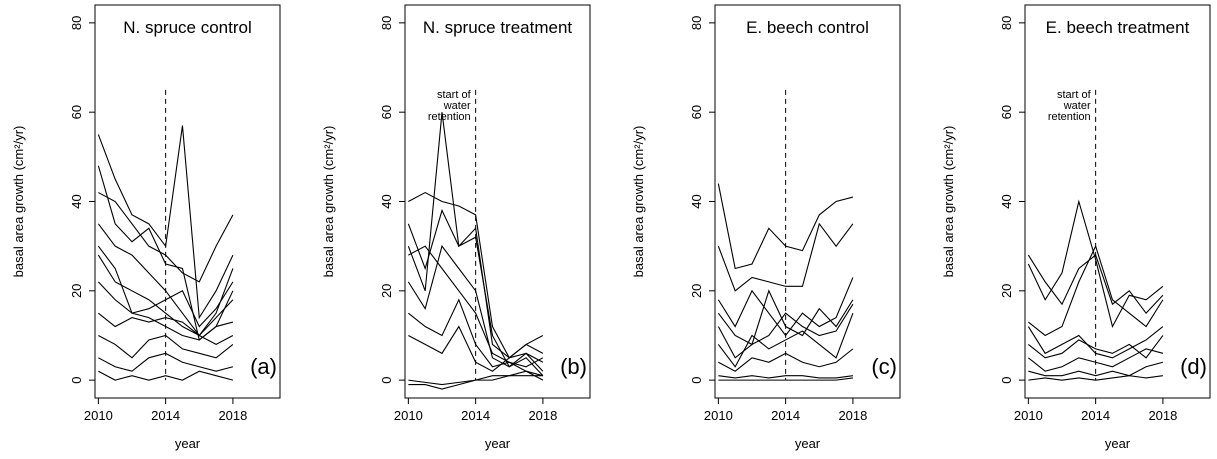 The height and width of the screenshot is (459, 1217). What do you see at coordinates (187, 27) in the screenshot?
I see `panel-title: N. spruce control` at bounding box center [187, 27].